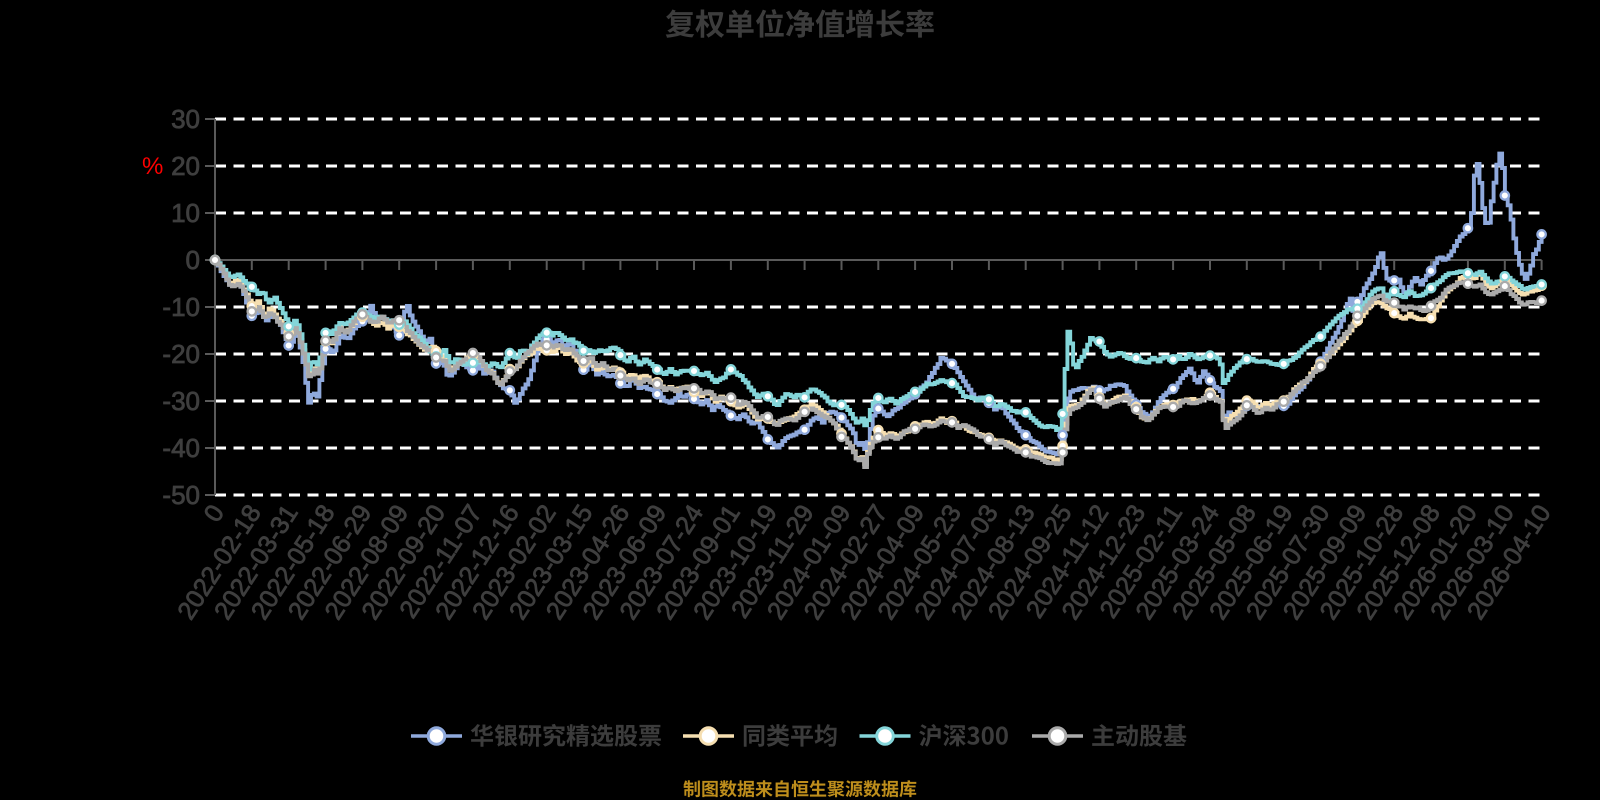  I want to click on svg-text: -40, so click(181, 448).